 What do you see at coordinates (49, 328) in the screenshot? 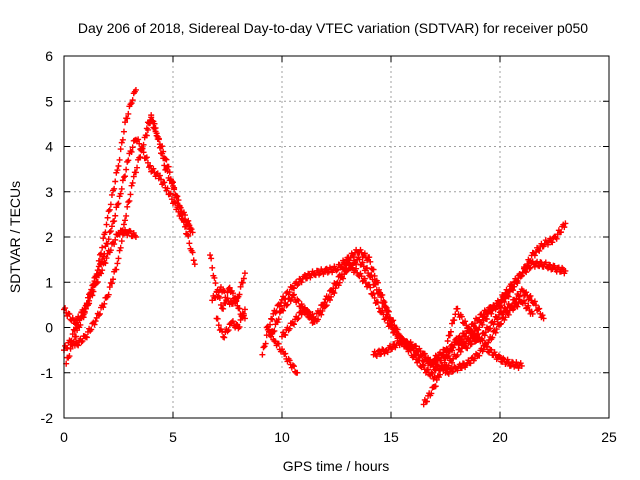
I see `y-tick-label: 0` at bounding box center [49, 328].